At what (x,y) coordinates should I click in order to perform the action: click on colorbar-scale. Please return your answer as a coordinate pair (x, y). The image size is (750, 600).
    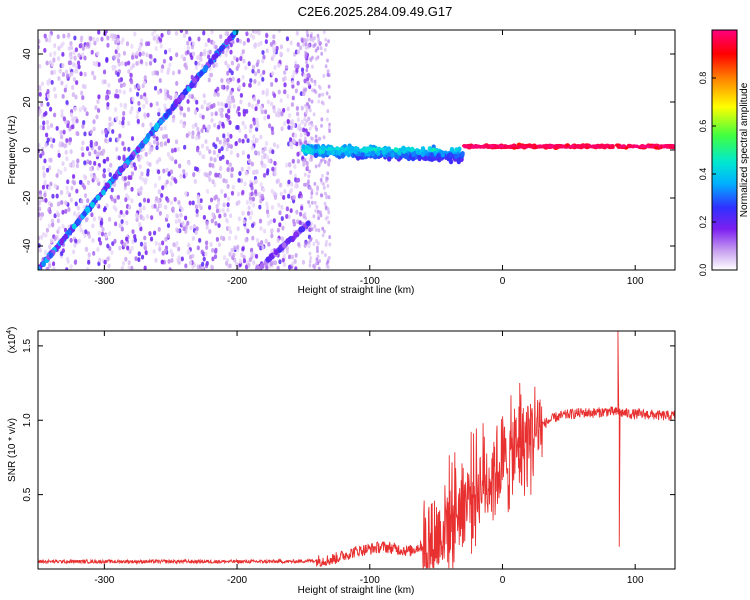
    Looking at the image, I should click on (724, 150).